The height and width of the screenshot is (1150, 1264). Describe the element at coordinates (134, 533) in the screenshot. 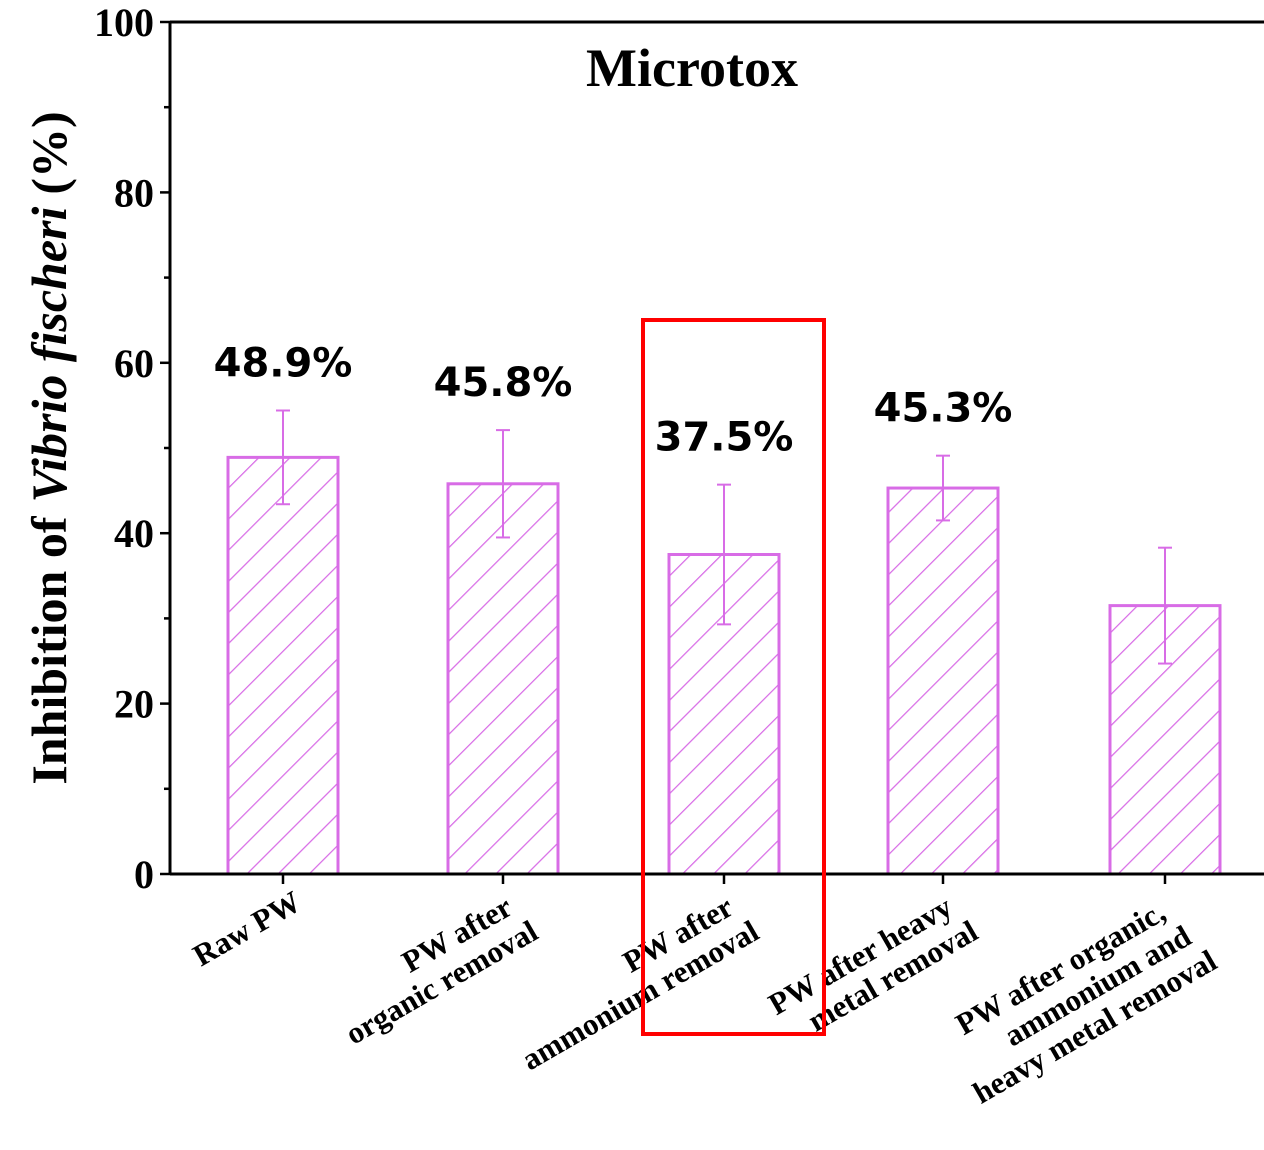

I see `y-tick-label: 40` at that location.